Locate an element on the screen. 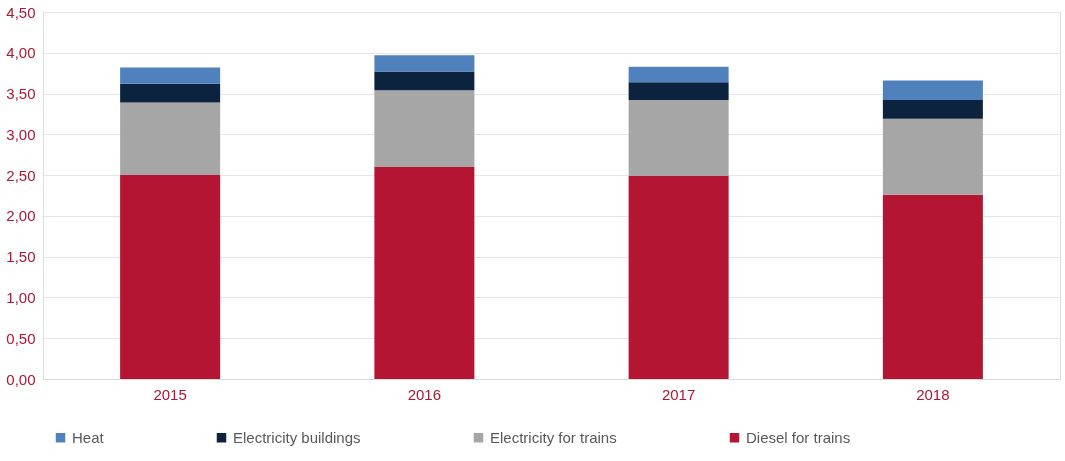  legend-label: Diesel for trains is located at coordinates (798, 437).